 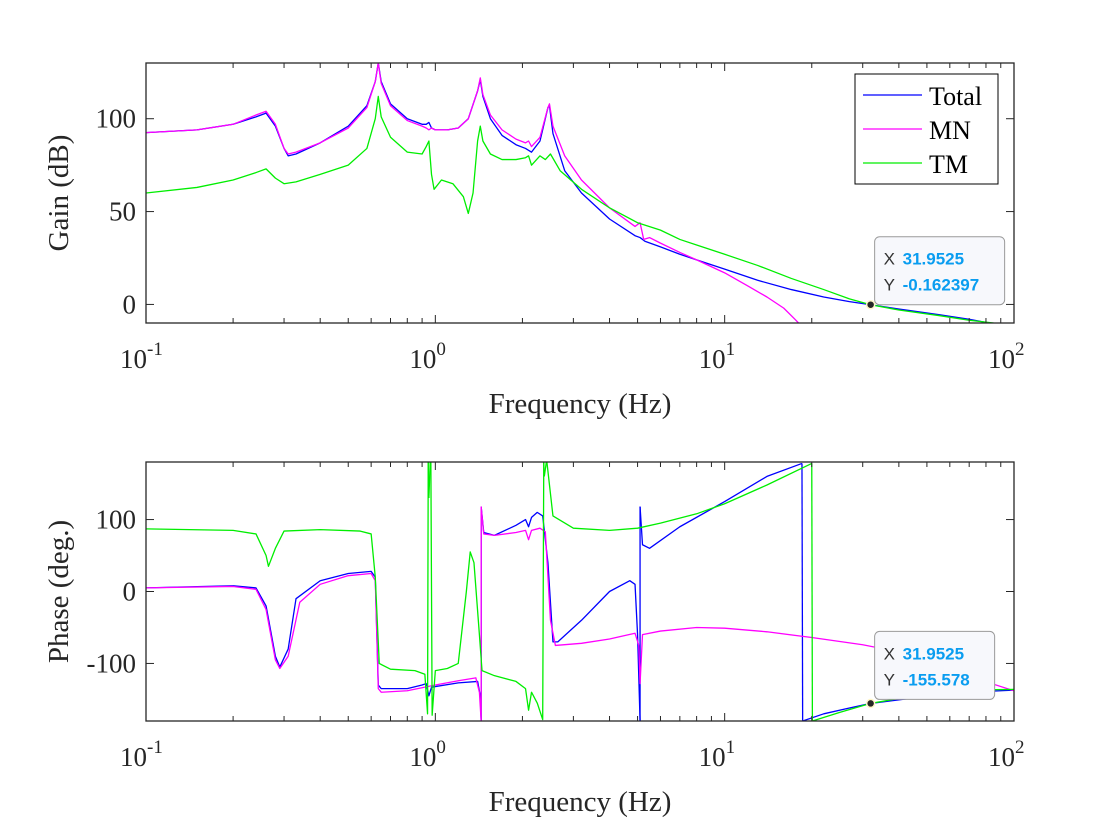 What do you see at coordinates (955, 96) in the screenshot?
I see `legend-label-total: Total` at bounding box center [955, 96].